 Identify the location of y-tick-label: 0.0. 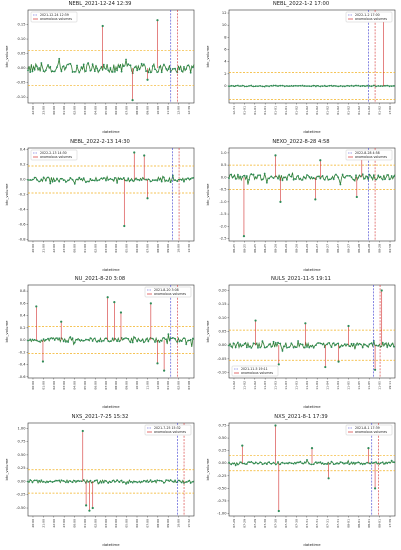
(23, 340).